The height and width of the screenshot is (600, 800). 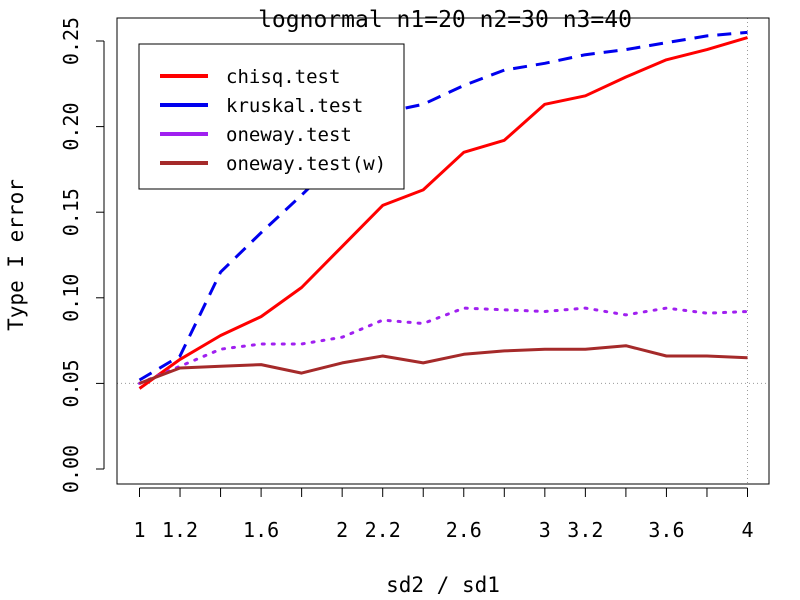 I want to click on y-tick-label: 0.05, so click(x=71, y=383).